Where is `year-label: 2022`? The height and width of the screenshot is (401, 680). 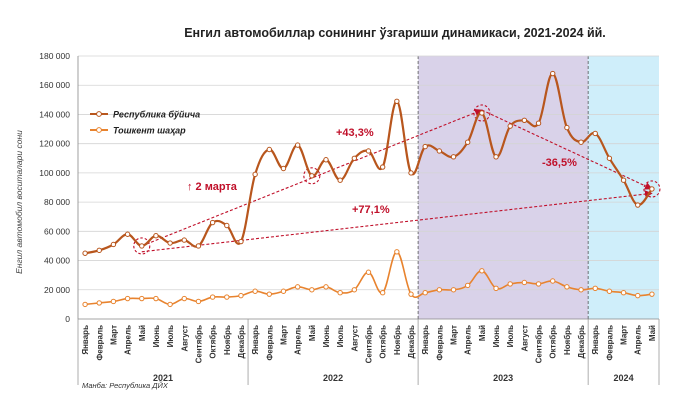
year-label: 2022 is located at coordinates (333, 378).